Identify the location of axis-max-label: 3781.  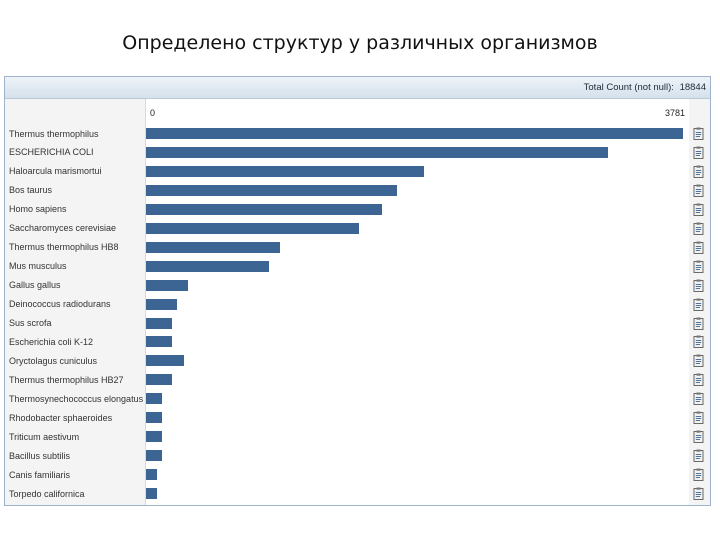
(674, 113).